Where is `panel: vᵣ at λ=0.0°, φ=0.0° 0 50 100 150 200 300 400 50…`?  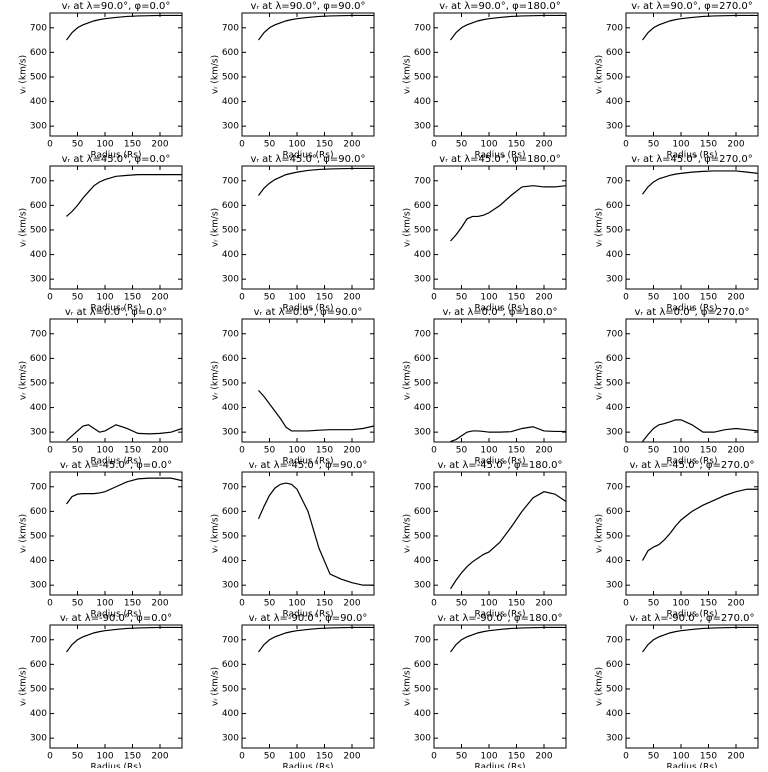
panel: vᵣ at λ=0.0°, φ=0.0° 0 50 100 150 200 300 400 50… is located at coordinates (101, 387).